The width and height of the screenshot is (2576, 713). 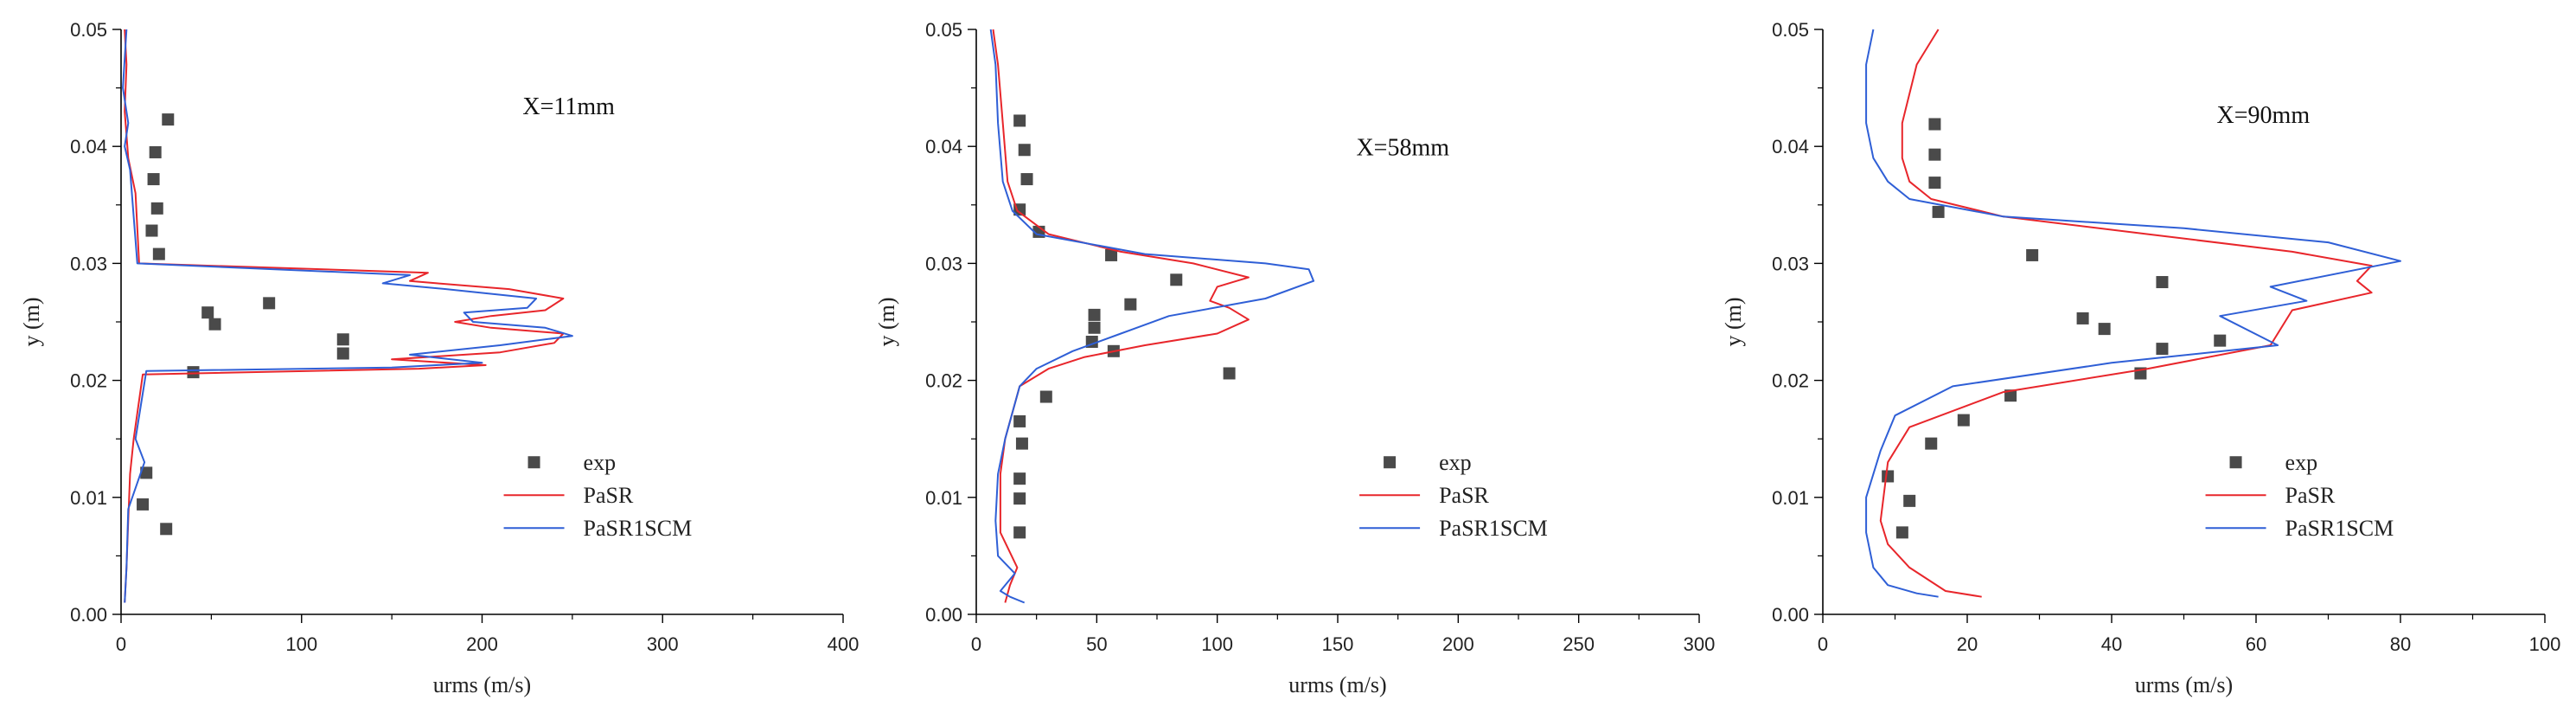 I want to click on x-tick-label: 60, so click(x=2256, y=644).